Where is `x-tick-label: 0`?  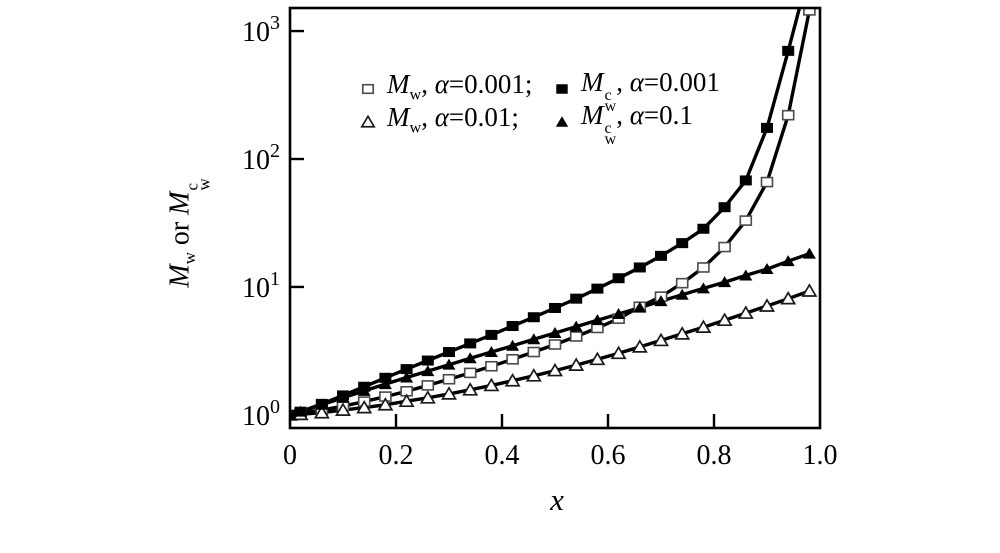 x-tick-label: 0 is located at coordinates (290, 455).